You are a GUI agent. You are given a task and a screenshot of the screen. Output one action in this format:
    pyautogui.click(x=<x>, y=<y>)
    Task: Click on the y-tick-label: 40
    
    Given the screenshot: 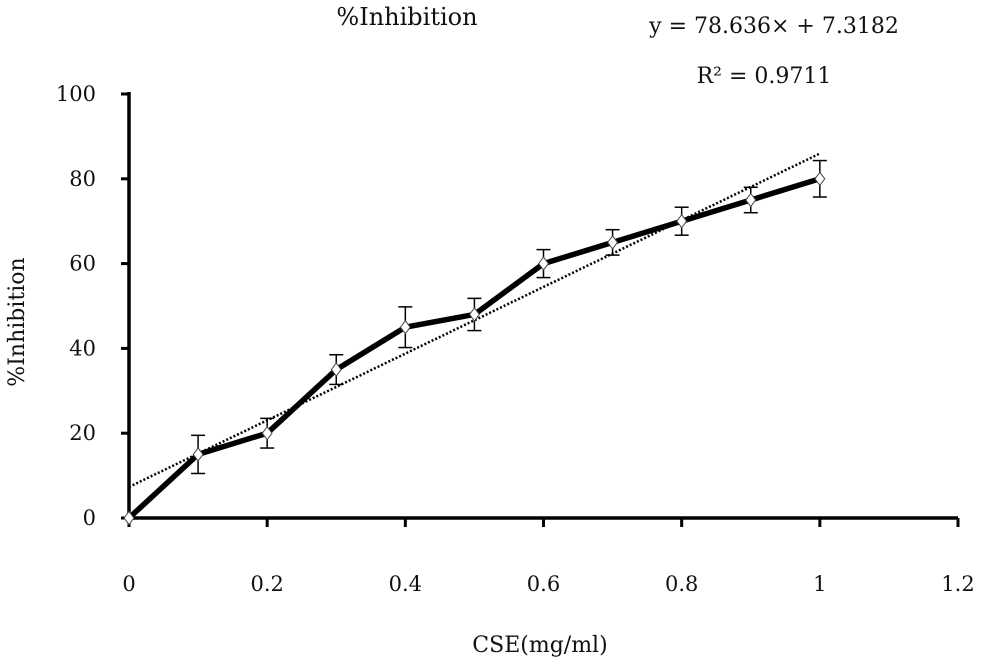 What is the action you would take?
    pyautogui.click(x=82, y=348)
    